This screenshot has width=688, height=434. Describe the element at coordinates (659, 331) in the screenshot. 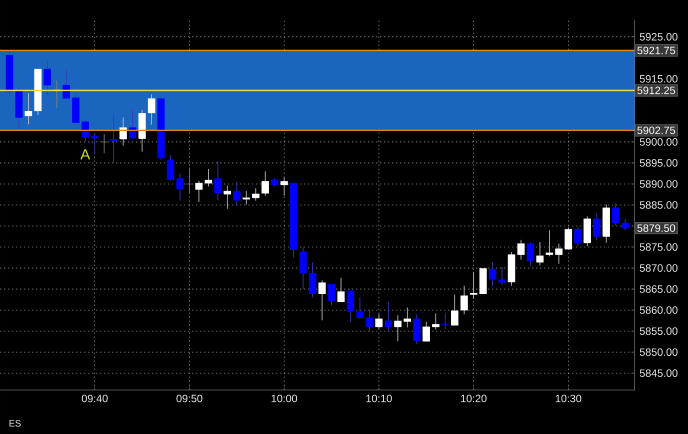

I see `y-tick-label: 5855.00` at that location.